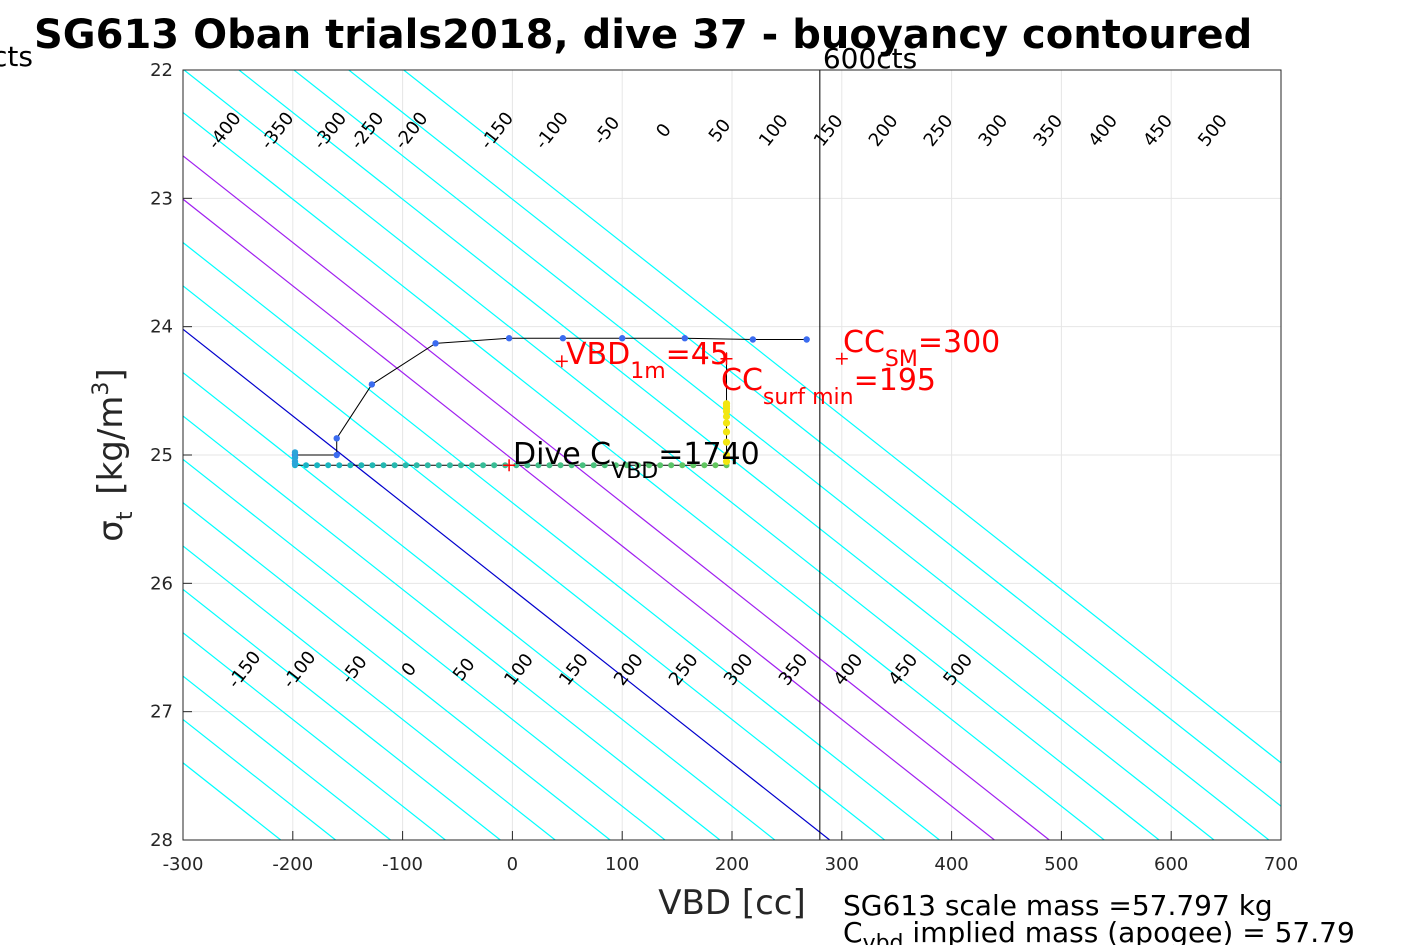 Image resolution: width=1417 pixels, height=945 pixels. I want to click on x-tick-label: 100, so click(622, 864).